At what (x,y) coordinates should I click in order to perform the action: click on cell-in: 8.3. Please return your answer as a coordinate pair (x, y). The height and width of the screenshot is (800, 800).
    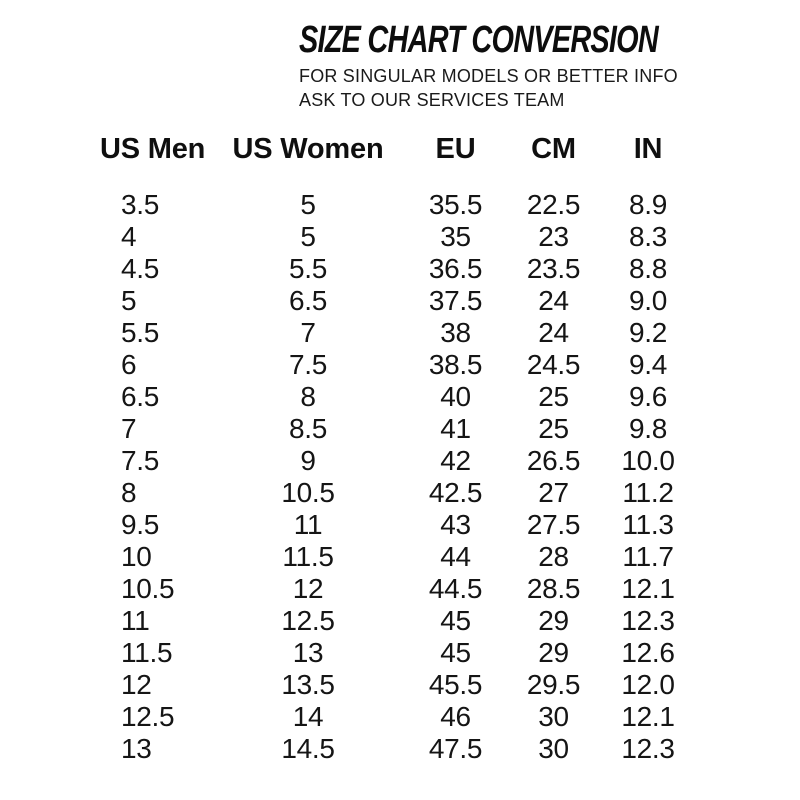
    Looking at the image, I should click on (648, 236).